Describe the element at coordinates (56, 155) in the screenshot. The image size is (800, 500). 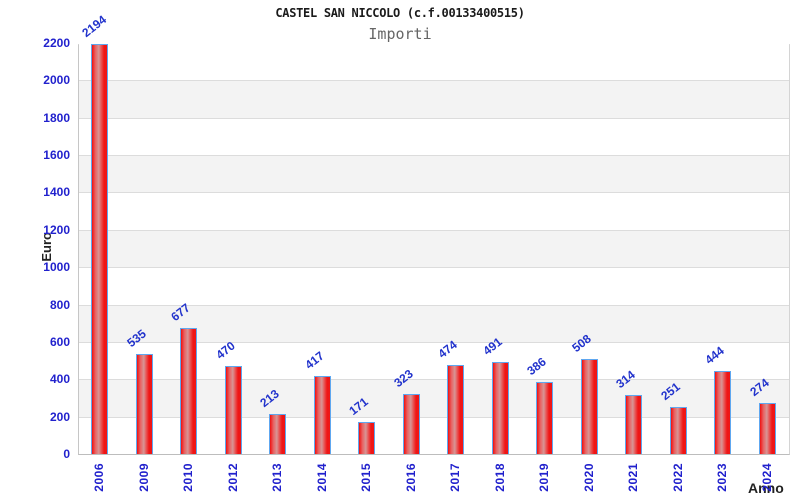
I see `y-tick-label: 1600` at that location.